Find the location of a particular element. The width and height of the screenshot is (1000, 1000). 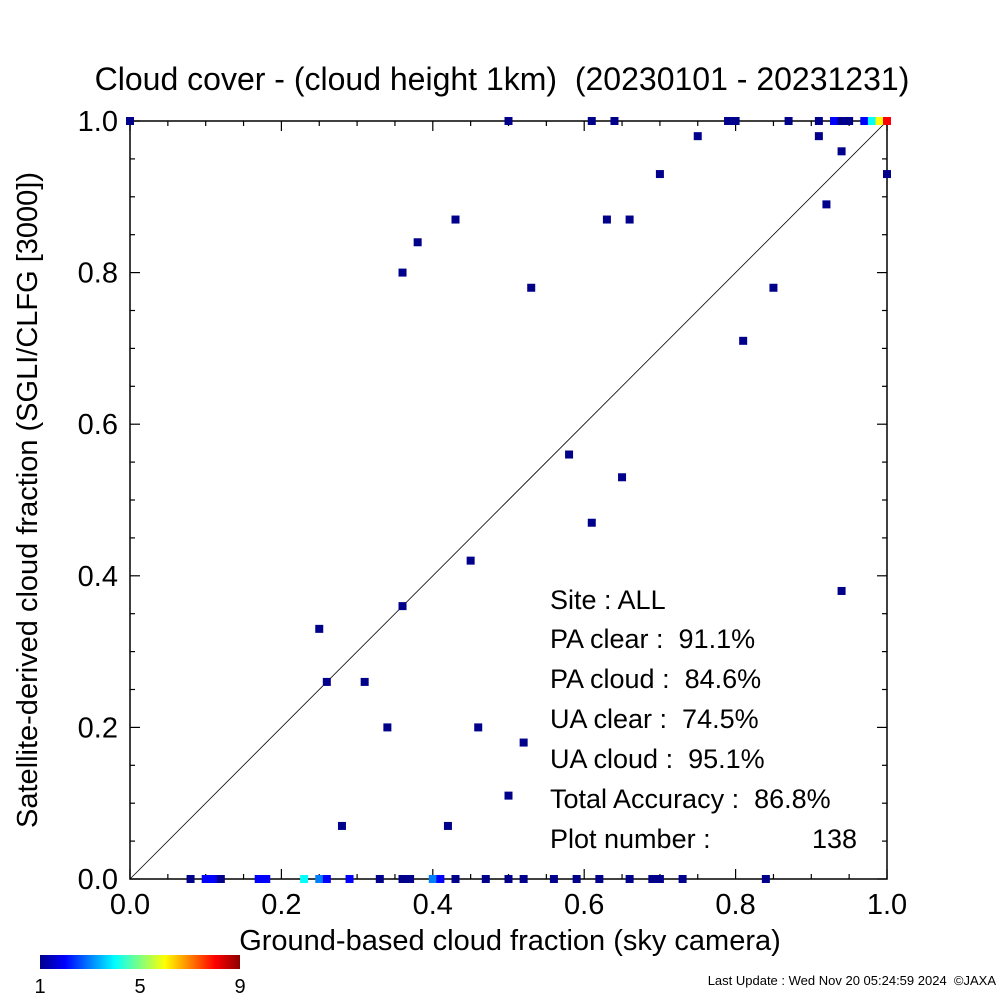

x-tick-label: 0.2 is located at coordinates (281, 905).